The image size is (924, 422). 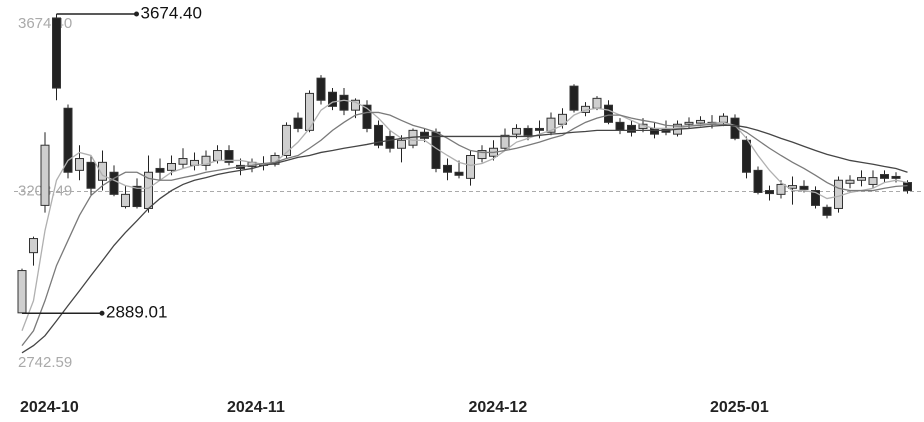 I want to click on x-tick-label: 2024-10, so click(x=49, y=407).